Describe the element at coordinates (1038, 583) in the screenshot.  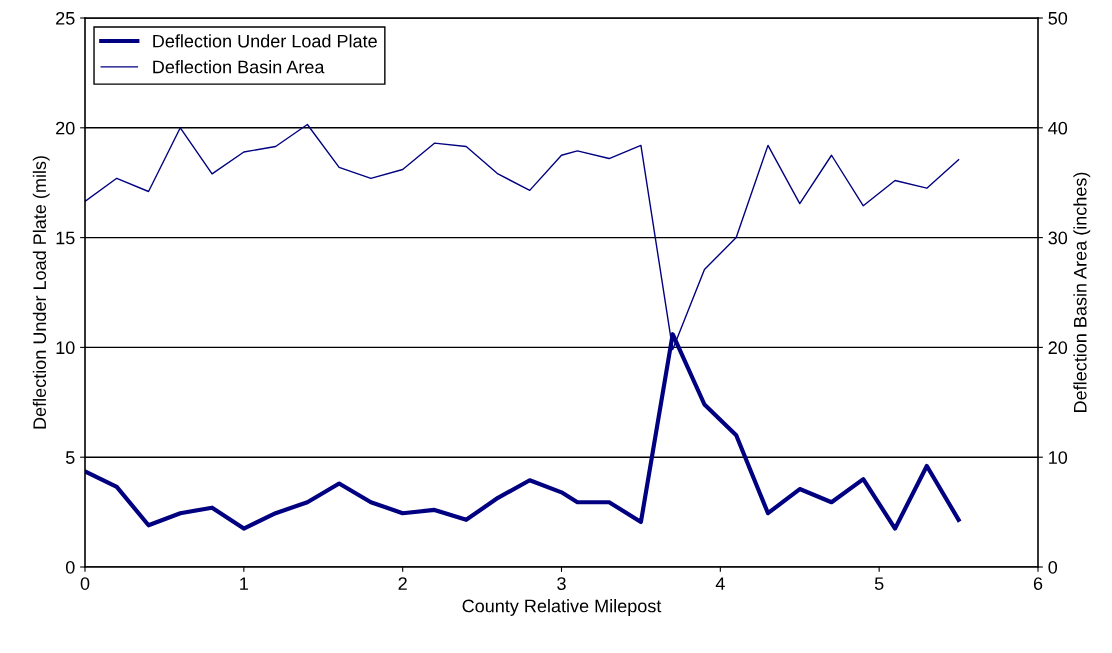
I see `x-tick-label: 6` at that location.